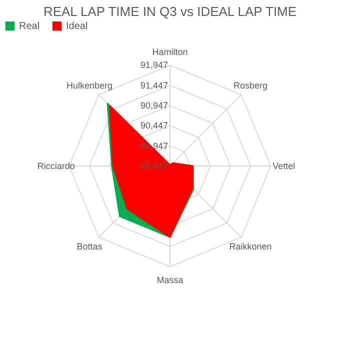 This screenshot has width=350, height=341. Describe the element at coordinates (251, 85) in the screenshot. I see `spoke-label: Rosberg` at that location.